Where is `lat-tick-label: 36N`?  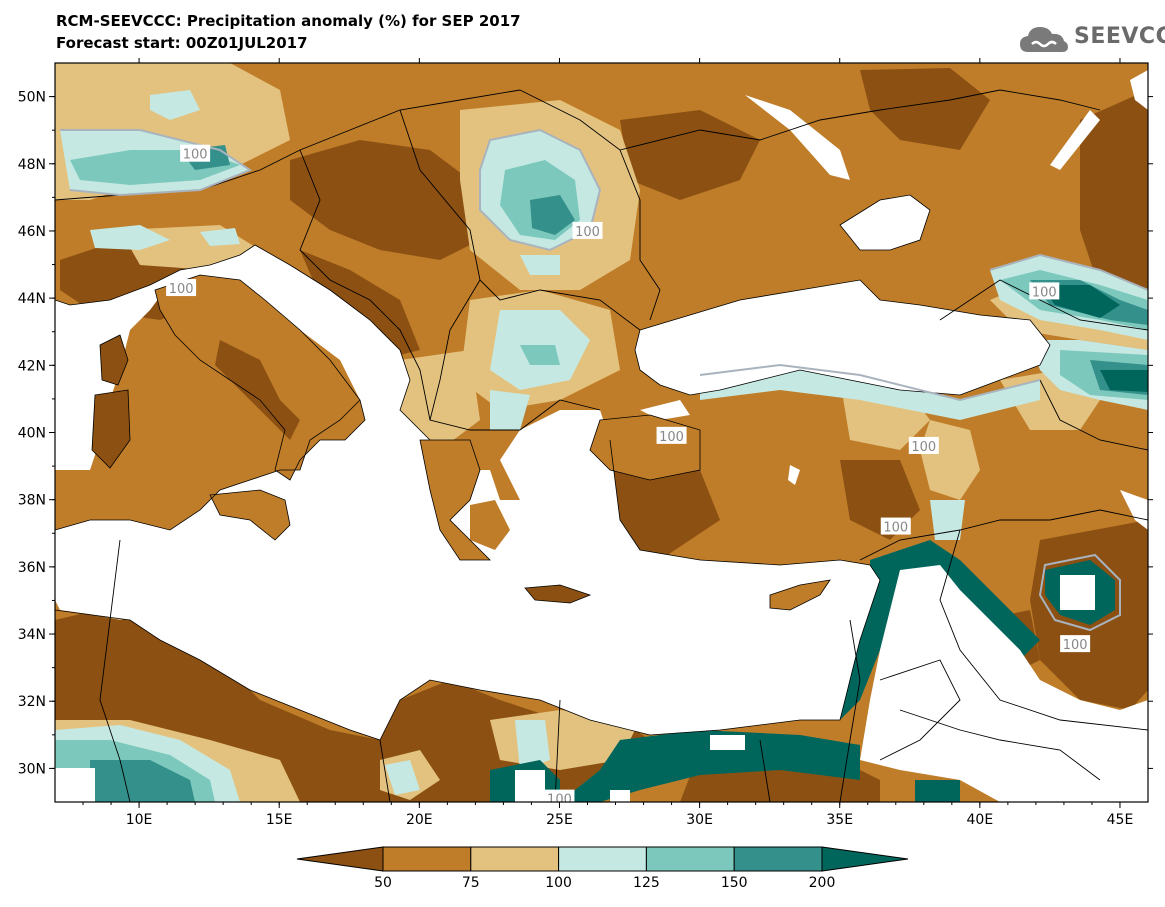 lat-tick-label: 36N is located at coordinates (32, 568).